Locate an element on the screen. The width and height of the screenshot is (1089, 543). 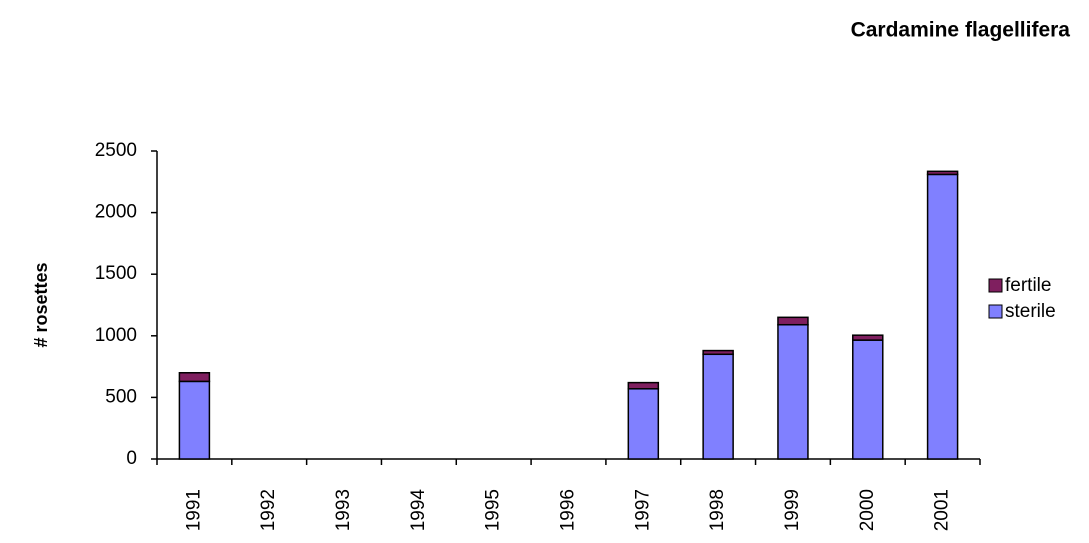
x-tick-label: 1992 is located at coordinates (268, 510).